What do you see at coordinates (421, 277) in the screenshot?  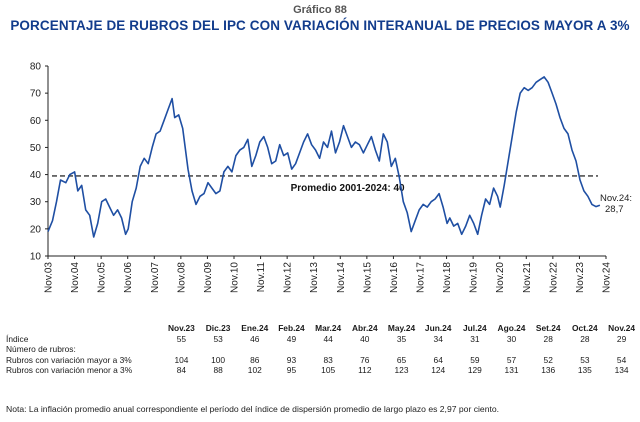 I see `x-tick-label: Nov.17` at bounding box center [421, 277].